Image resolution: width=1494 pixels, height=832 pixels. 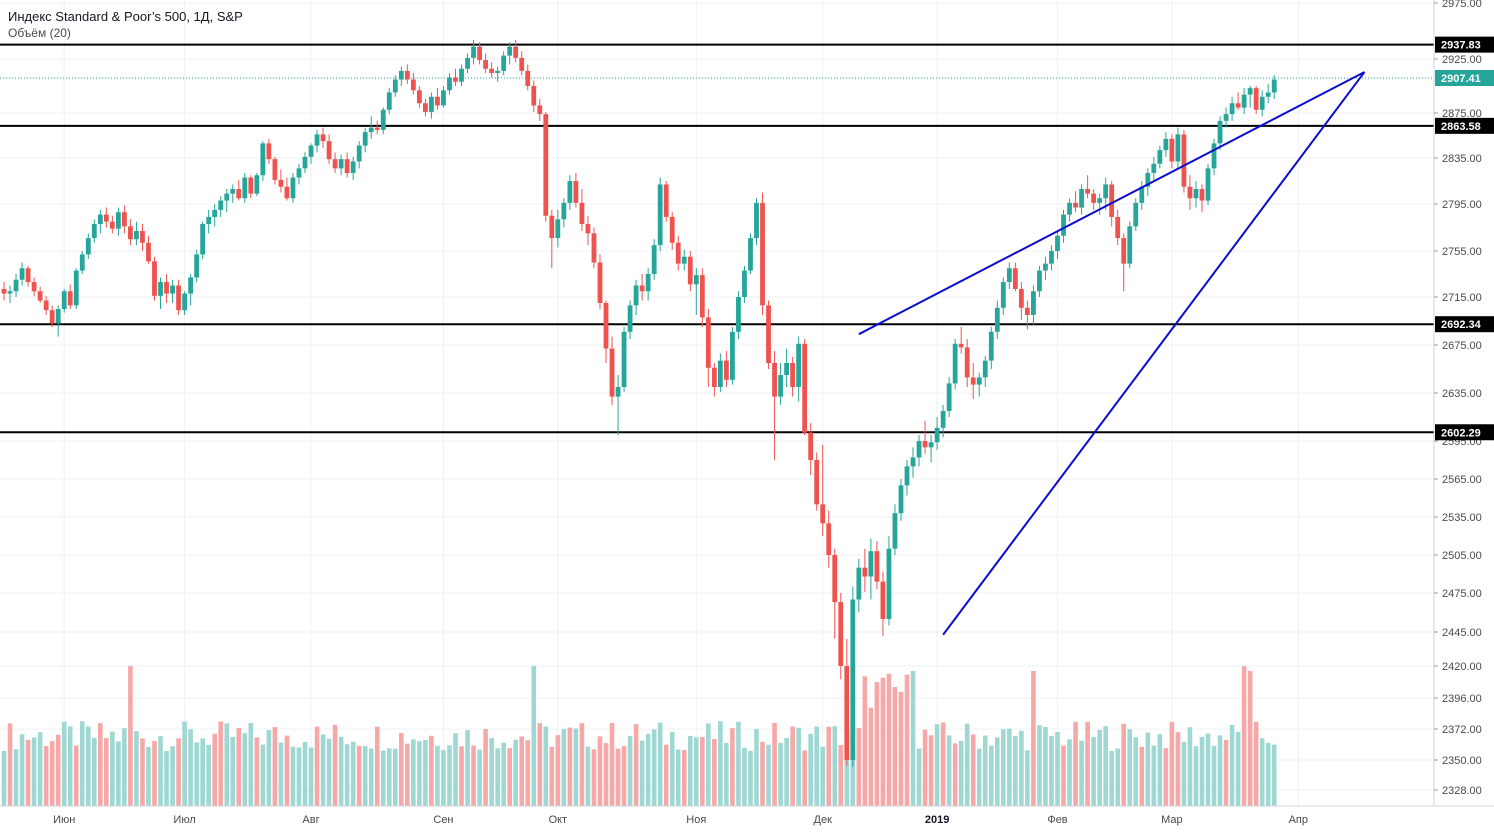 What do you see at coordinates (1298, 820) in the screenshot?
I see `month-label: Апр` at bounding box center [1298, 820].